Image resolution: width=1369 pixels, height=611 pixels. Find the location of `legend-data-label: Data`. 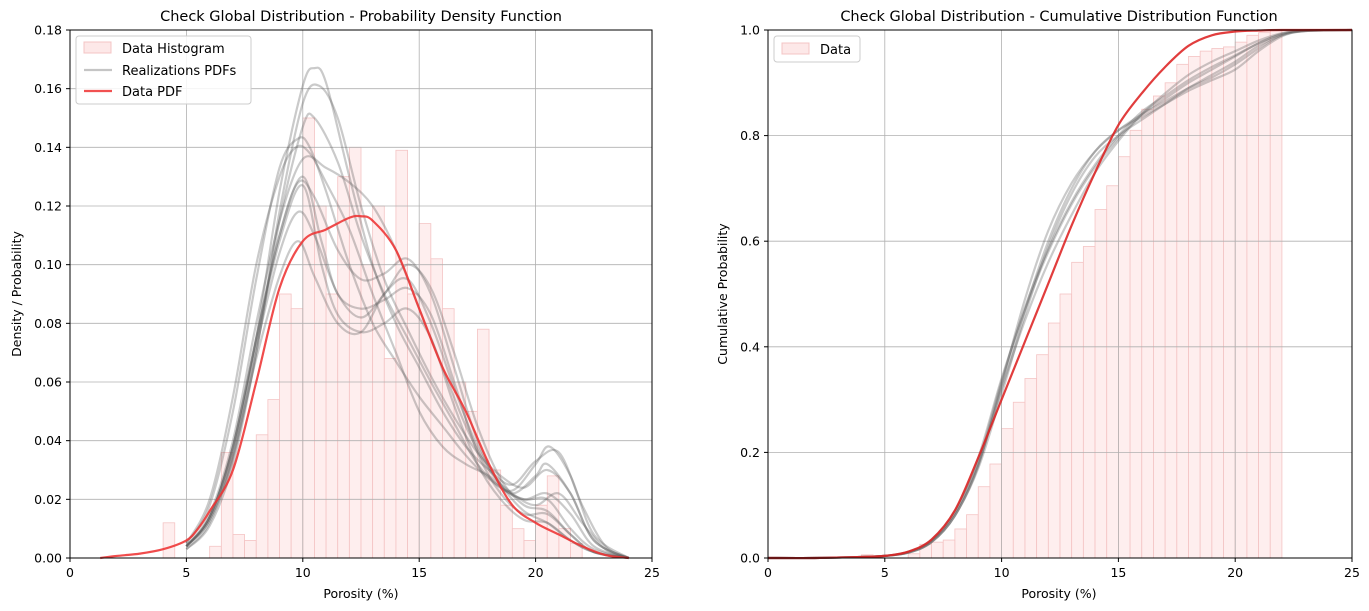

legend-data-label: Data is located at coordinates (835, 50).